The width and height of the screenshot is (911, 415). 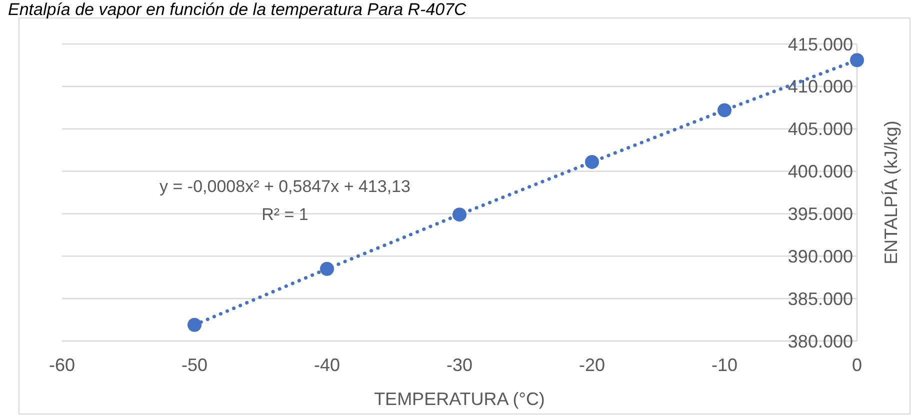 What do you see at coordinates (820, 214) in the screenshot?
I see `y-tick-label: 395.000` at bounding box center [820, 214].